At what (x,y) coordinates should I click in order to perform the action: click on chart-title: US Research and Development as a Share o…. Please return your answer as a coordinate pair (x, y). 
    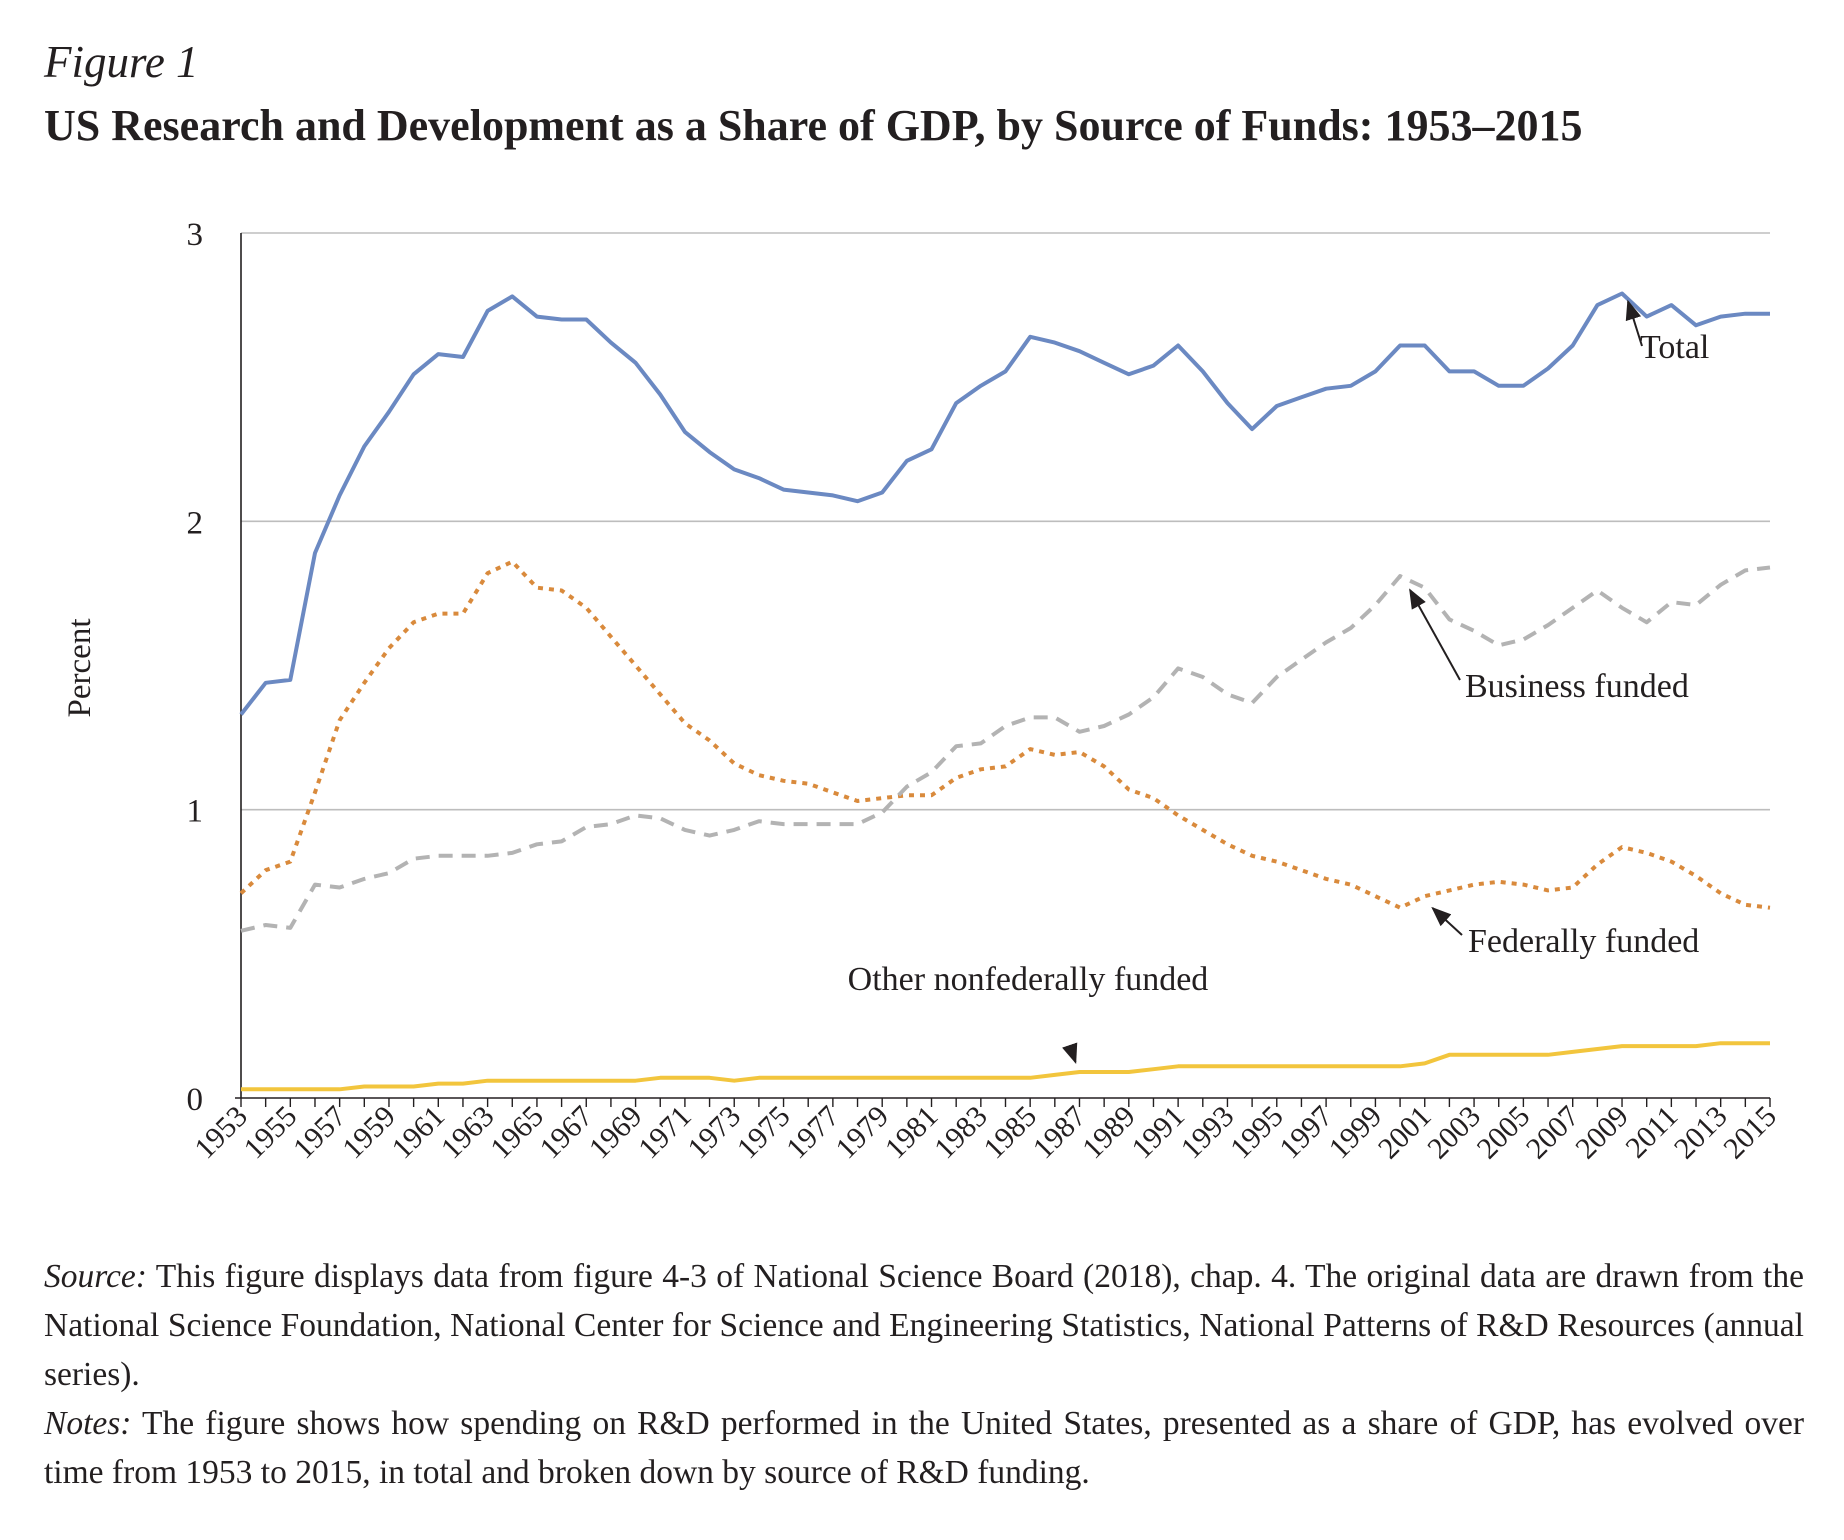
    Looking at the image, I should click on (813, 125).